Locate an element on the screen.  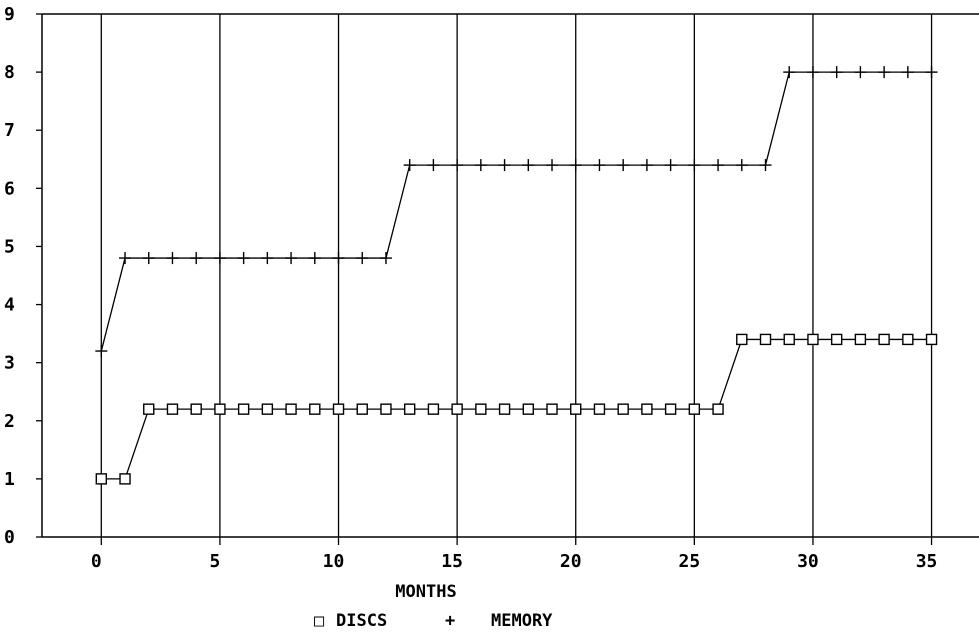
x-axis: 0 5 10 15 20 25 30 35 is located at coordinates (514, 554).